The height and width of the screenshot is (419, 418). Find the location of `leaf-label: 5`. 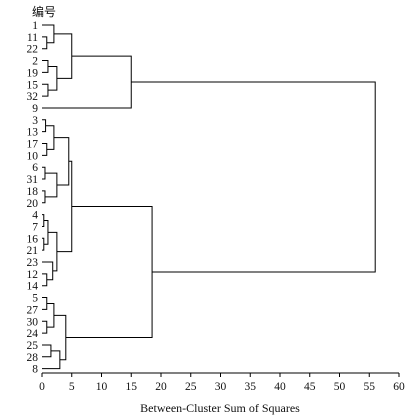

leaf-label: 5 is located at coordinates (35, 299).